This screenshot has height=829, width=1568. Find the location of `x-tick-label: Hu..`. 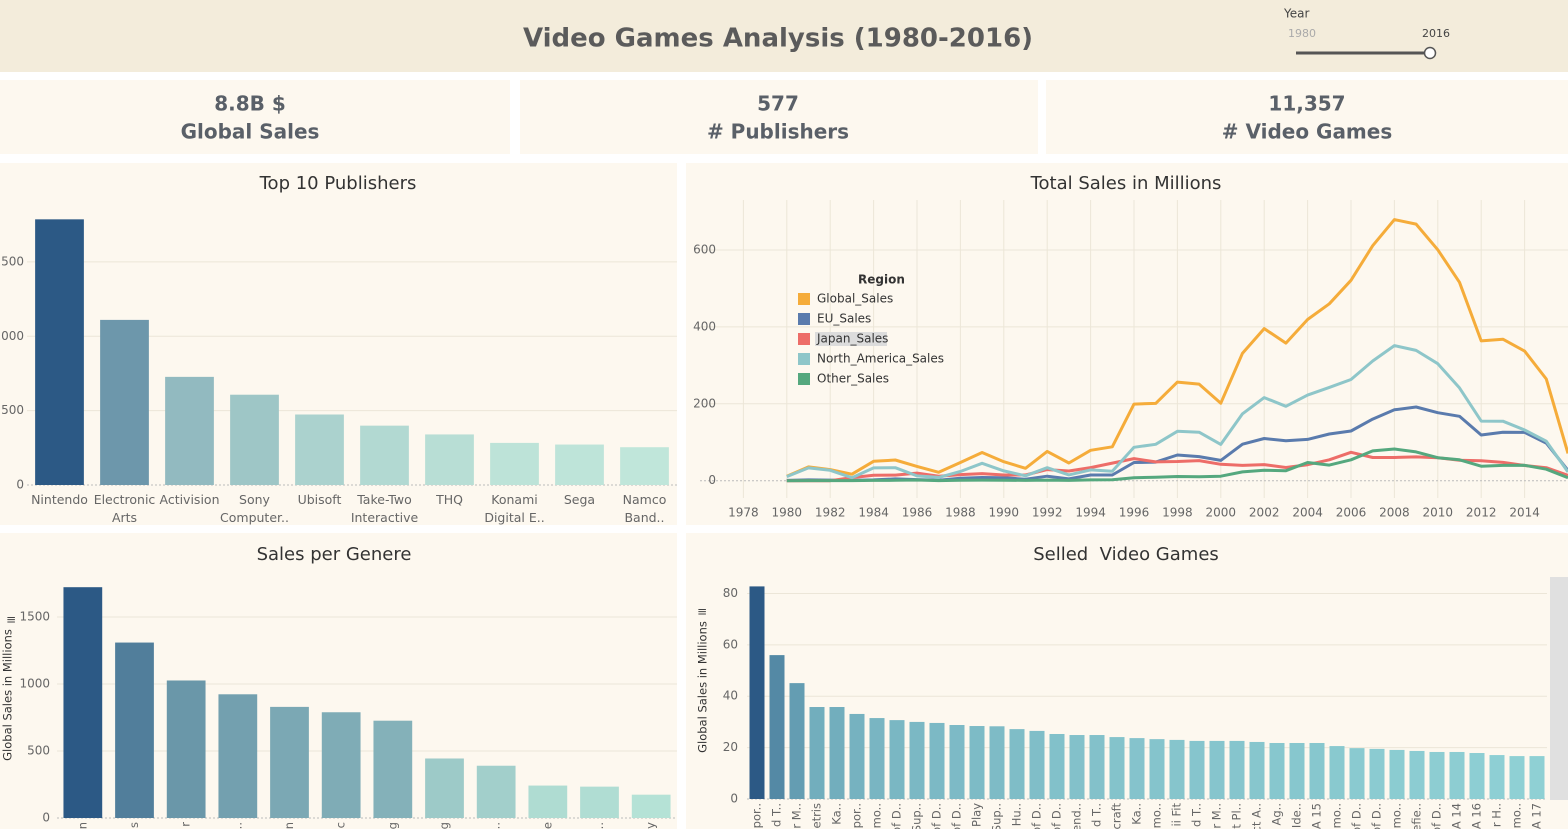

x-tick-label: Hu.. is located at coordinates (1017, 814).